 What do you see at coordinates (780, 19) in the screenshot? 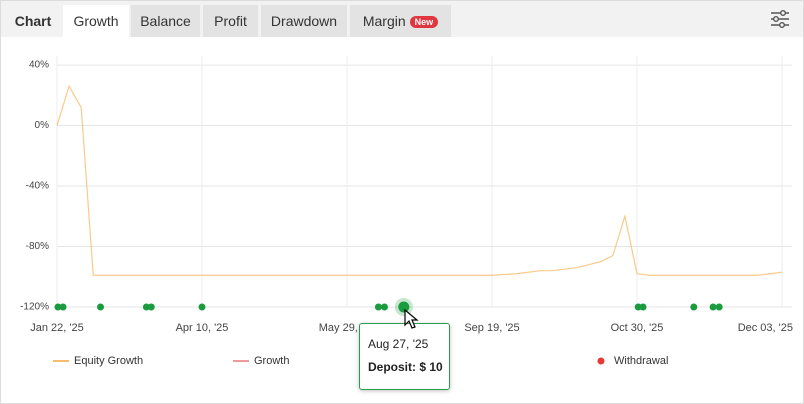
I see `settings-icon` at bounding box center [780, 19].